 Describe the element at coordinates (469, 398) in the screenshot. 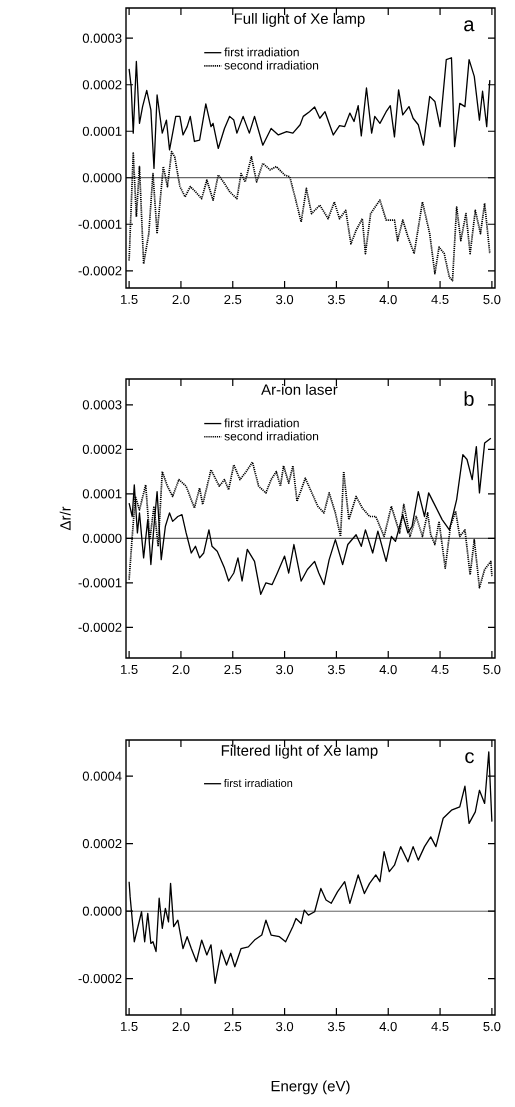

I see `annotation: b` at that location.